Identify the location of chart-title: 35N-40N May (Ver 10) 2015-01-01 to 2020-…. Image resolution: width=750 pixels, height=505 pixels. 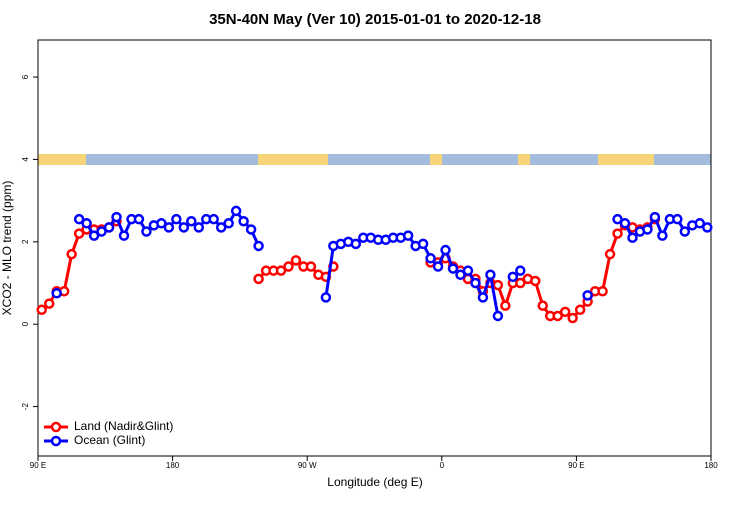
(375, 19).